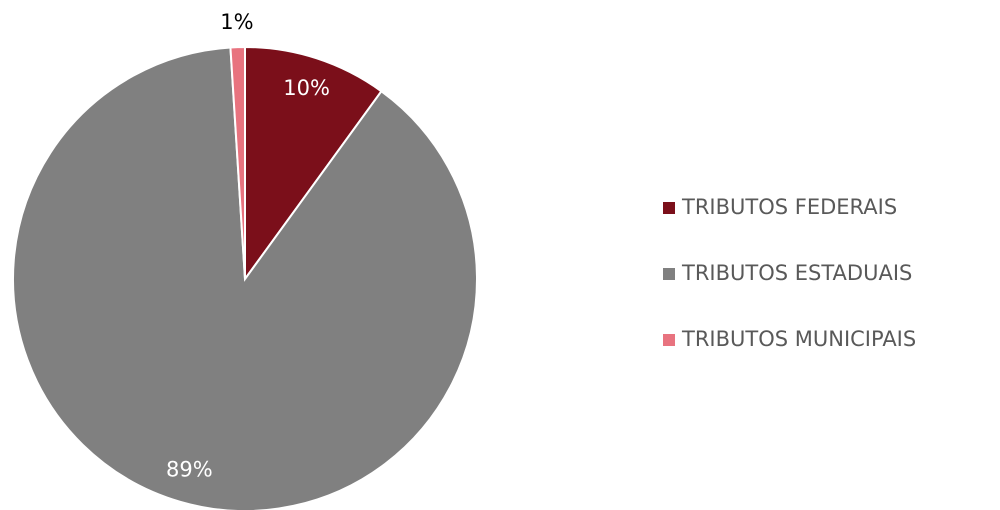 Image resolution: width=1000 pixels, height=510 pixels. What do you see at coordinates (796, 273) in the screenshot?
I see `legend-label: TRIBUTOS ESTADUAIS` at bounding box center [796, 273].